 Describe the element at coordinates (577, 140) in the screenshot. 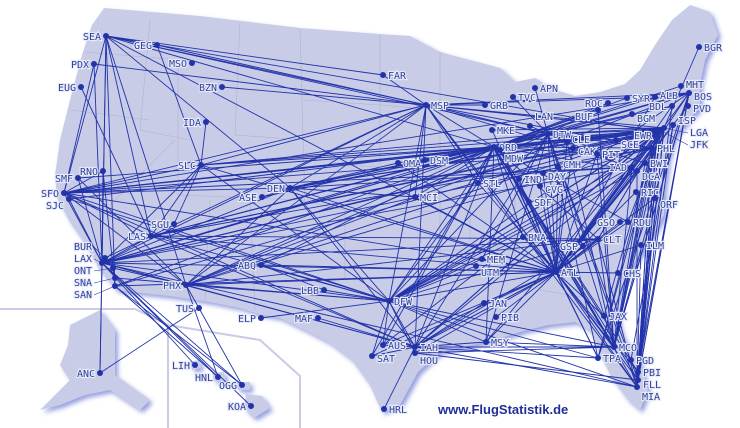

I see `airport-cle: CLE` at that location.